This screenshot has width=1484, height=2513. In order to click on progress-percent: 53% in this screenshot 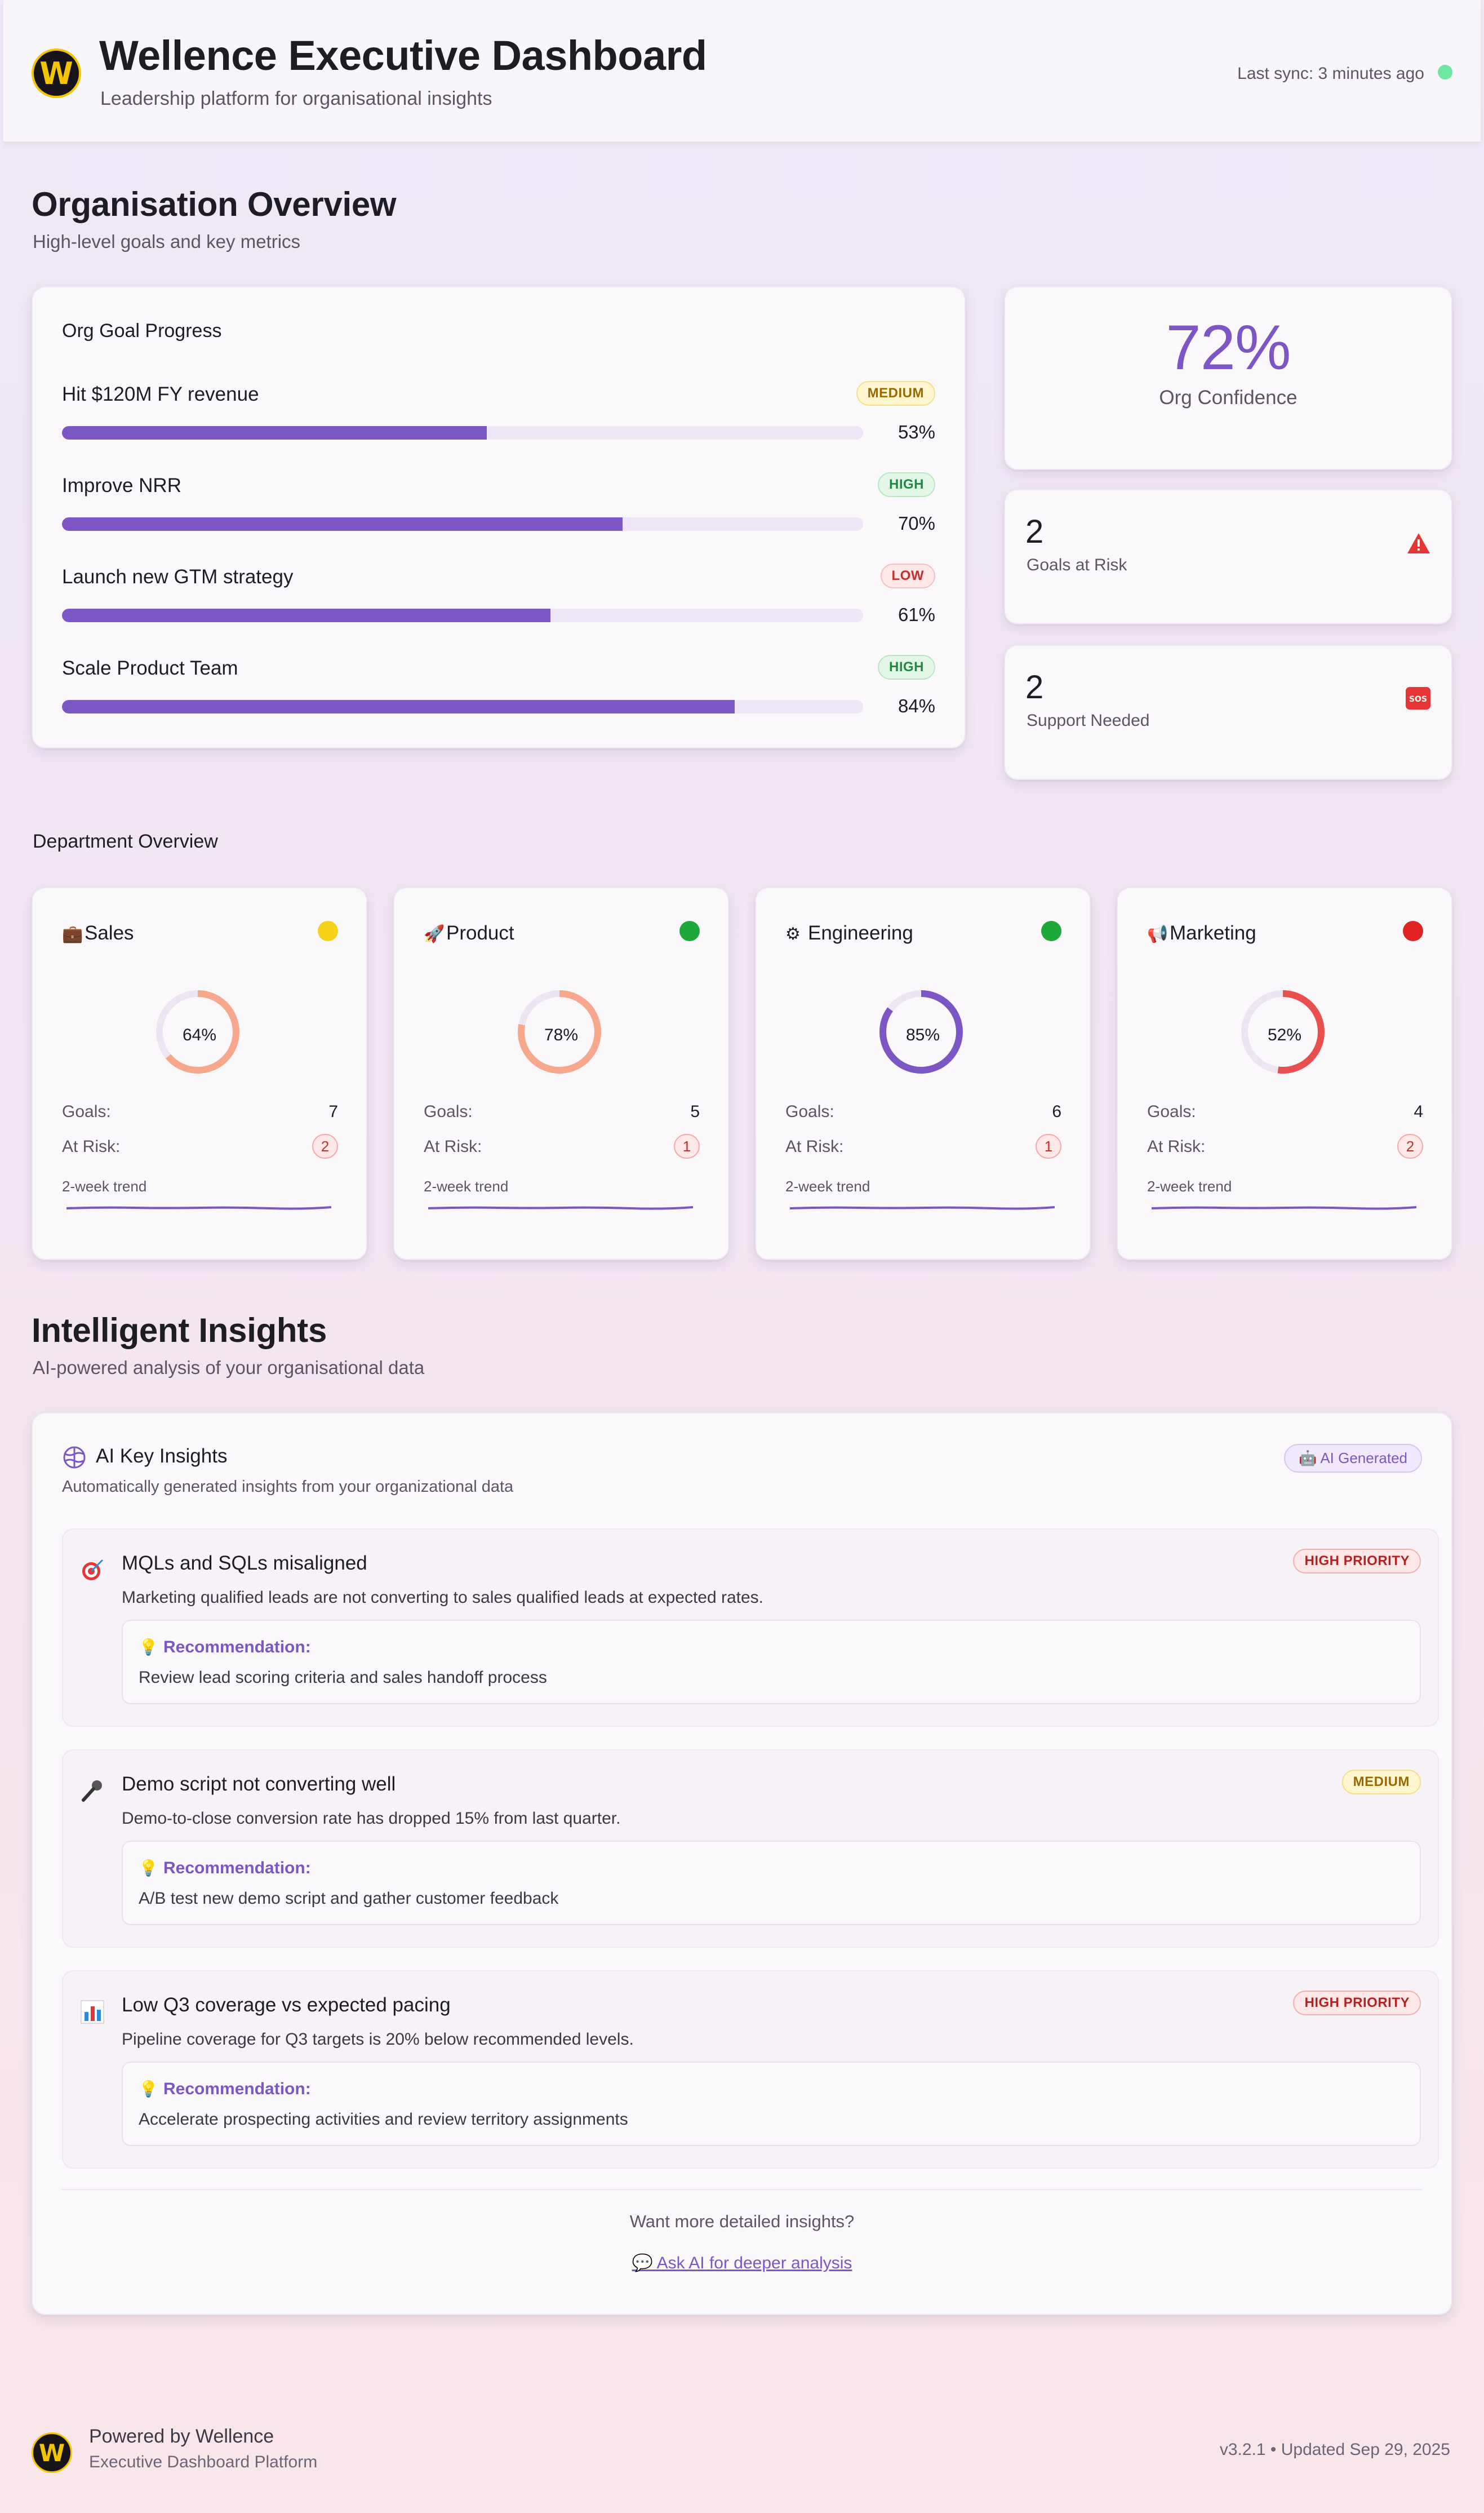, I will do `click(916, 432)`.